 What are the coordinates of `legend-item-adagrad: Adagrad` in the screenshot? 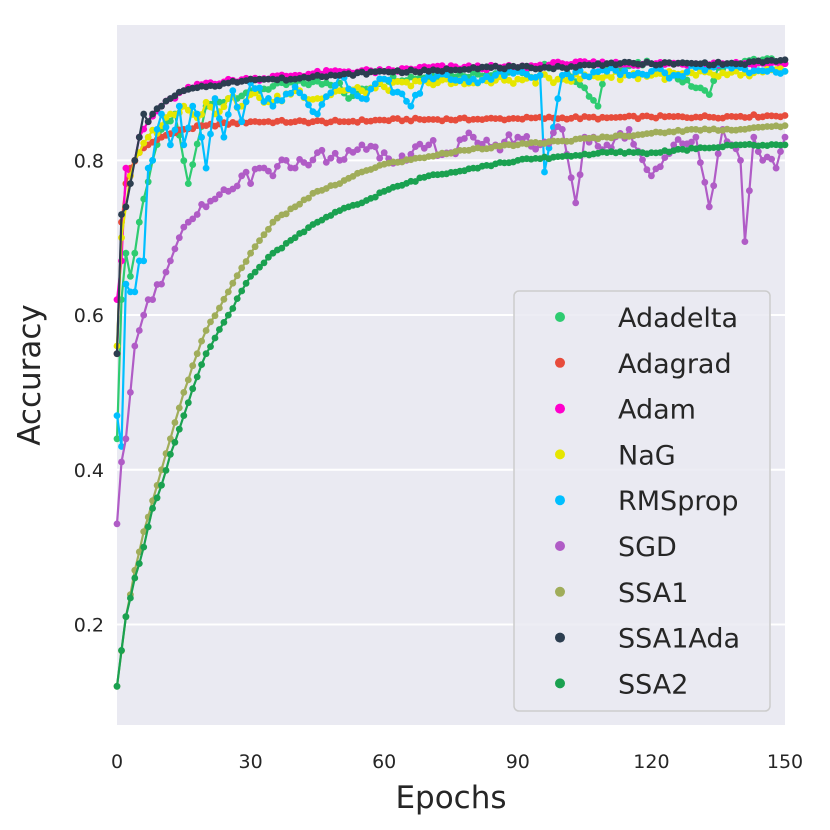 It's located at (643, 364).